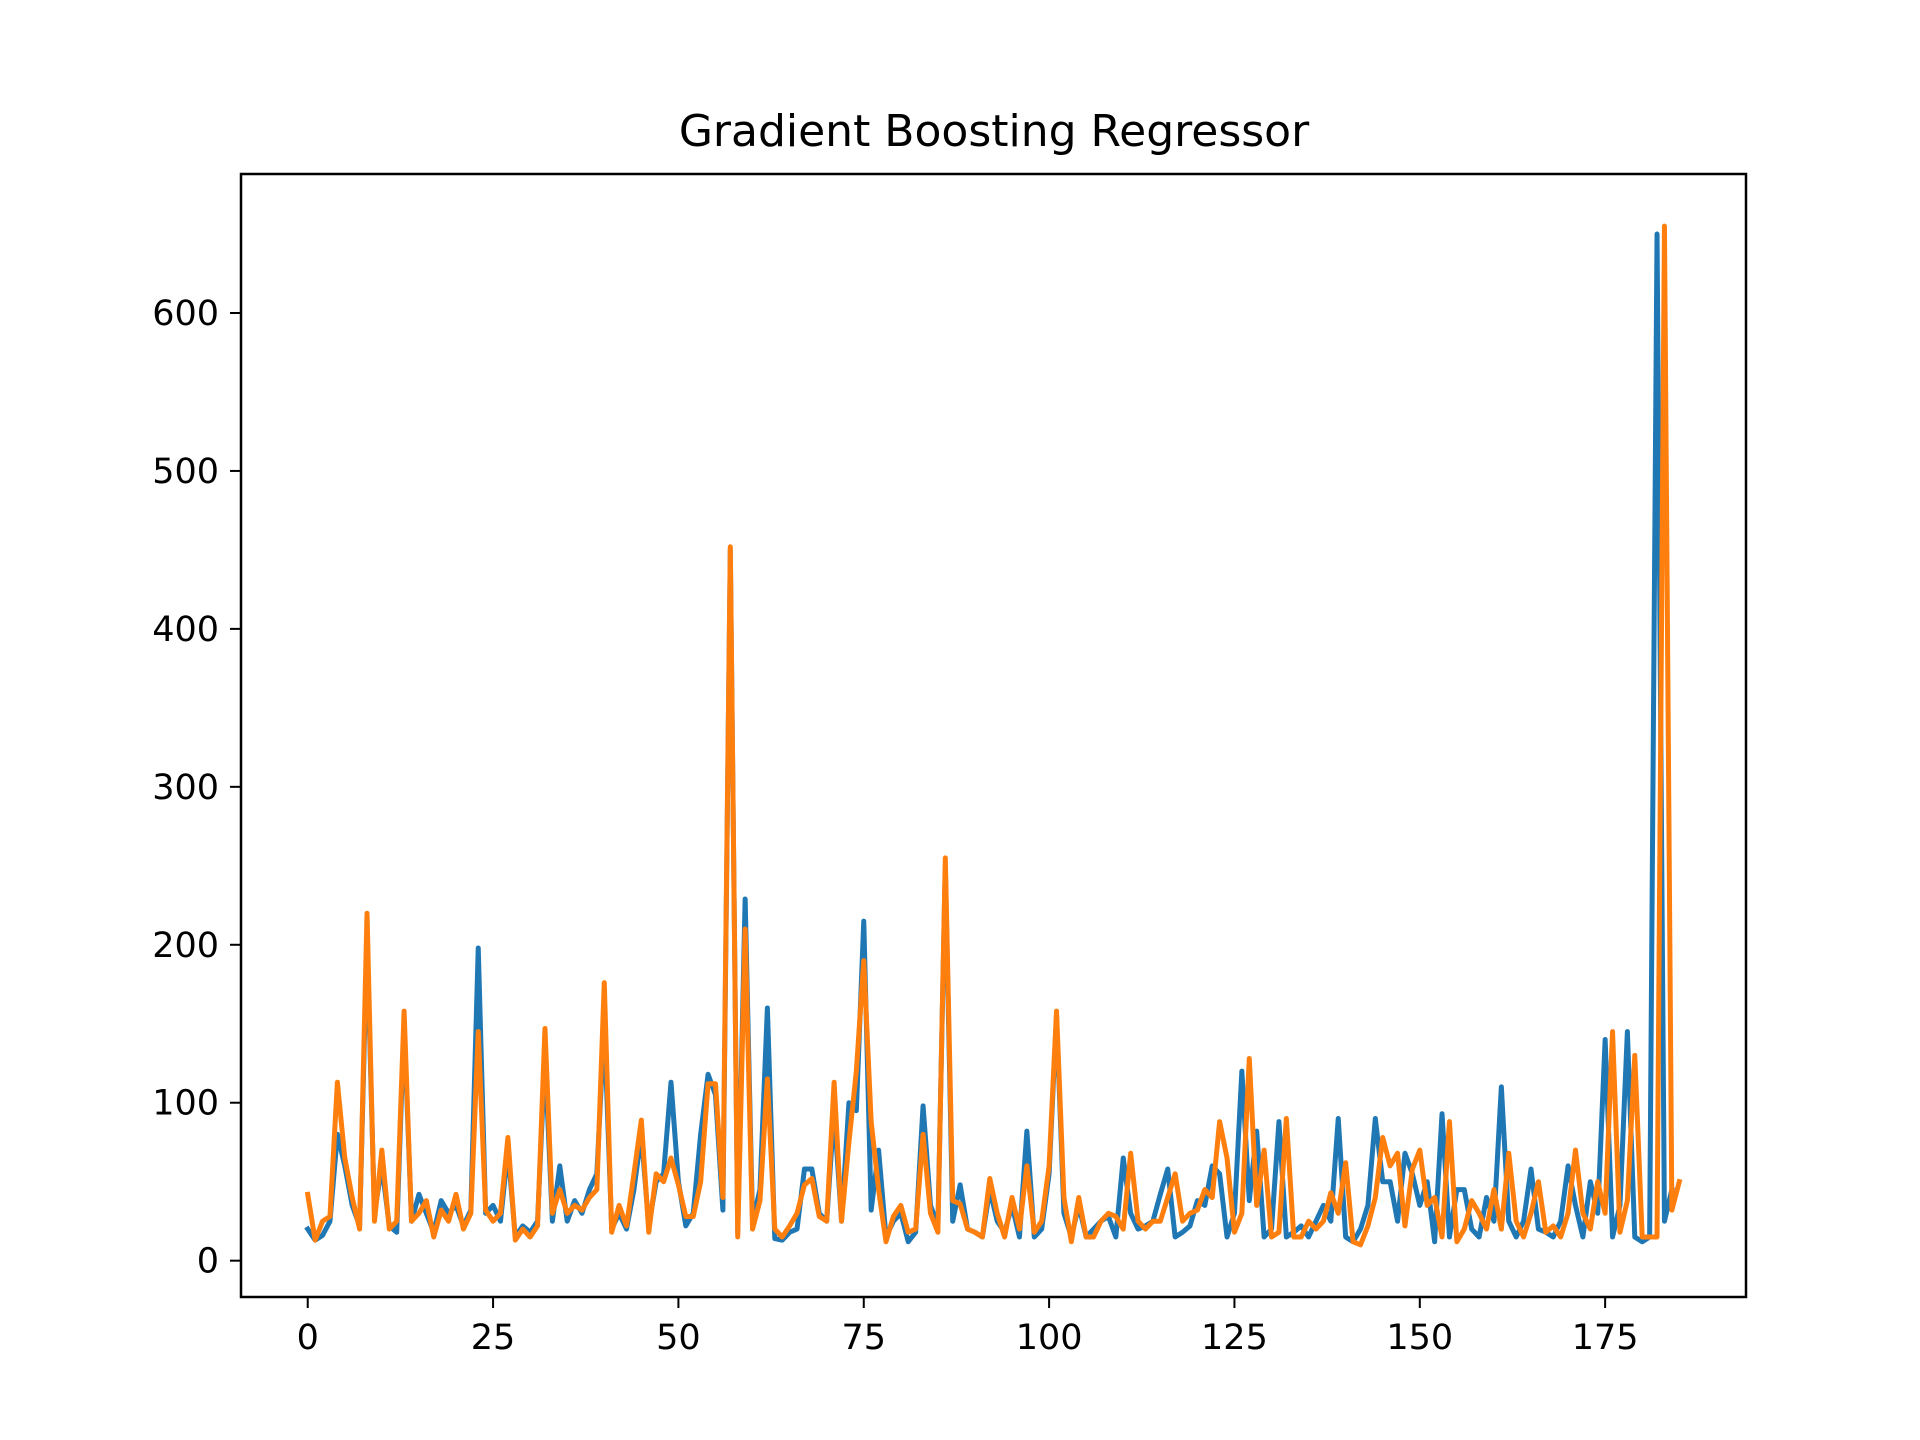 The image size is (1920, 1440). Describe the element at coordinates (493, 1338) in the screenshot. I see `x-tick-label: 25` at that location.